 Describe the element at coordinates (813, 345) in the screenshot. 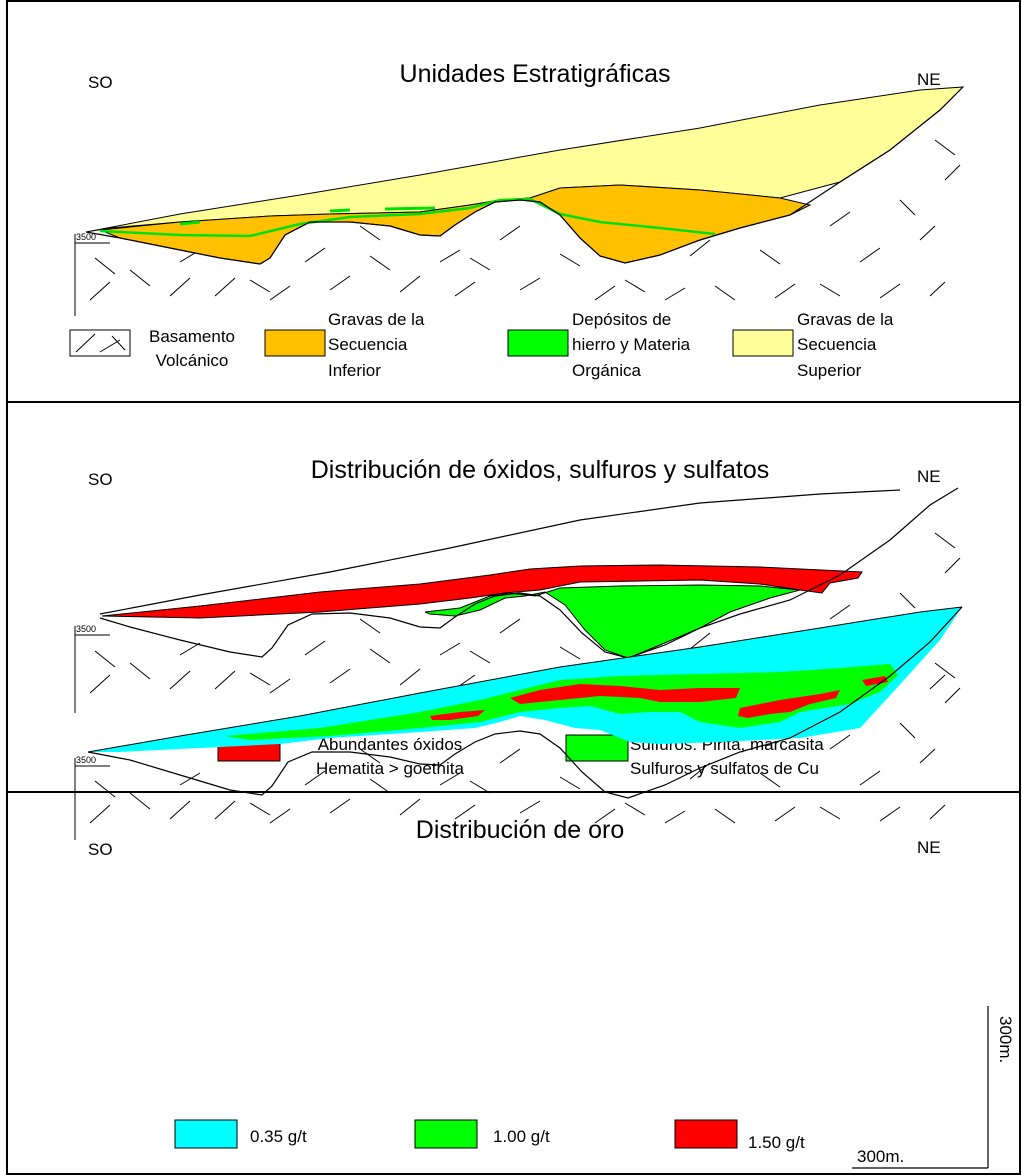

I see `legend-item-upper-gravels: Gravas de la Secuencia Superior` at that location.